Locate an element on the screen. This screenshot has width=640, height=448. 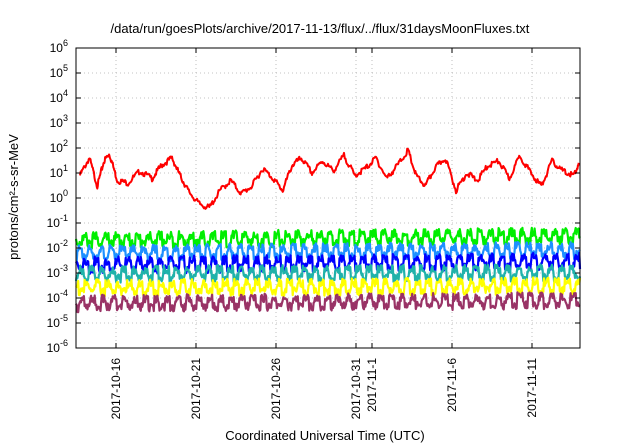
x-axis-label: Coordinated Universal Time (UTC) is located at coordinates (324, 435).